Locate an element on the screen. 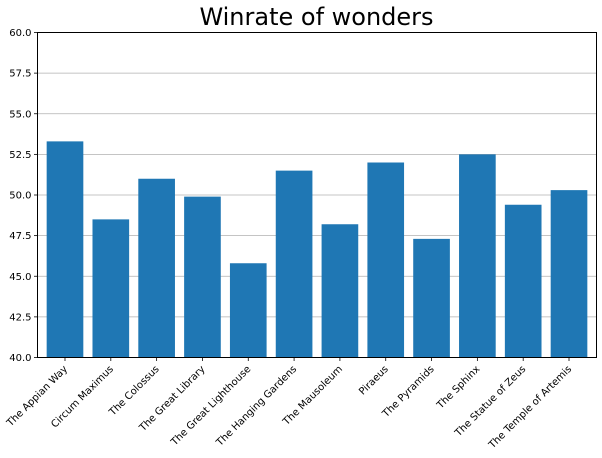 Image resolution: width=602 pixels, height=458 pixels. x-tick-label: The Sphinx is located at coordinates (459, 388).